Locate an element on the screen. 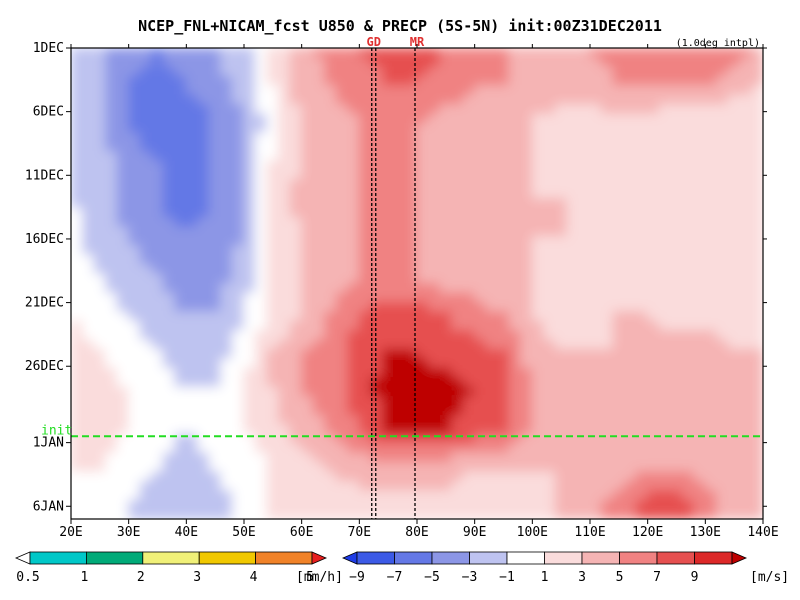  colorbar-end-right is located at coordinates (319, 558).